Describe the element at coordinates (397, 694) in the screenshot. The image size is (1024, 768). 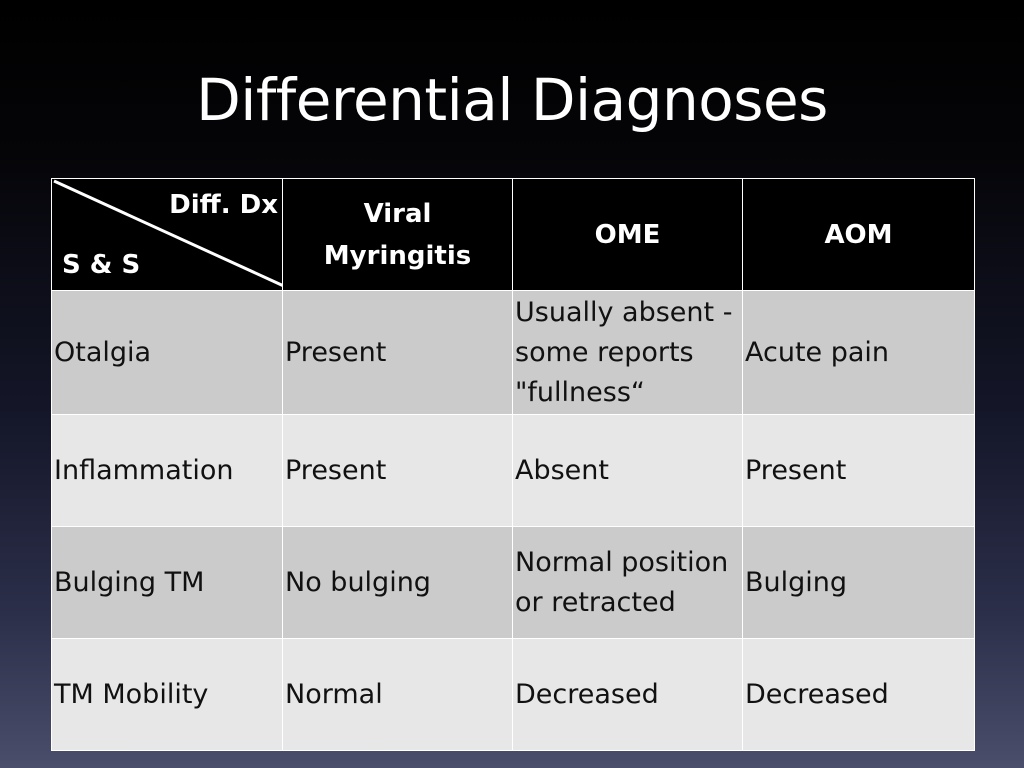
I see `table-cell: Normal` at that location.